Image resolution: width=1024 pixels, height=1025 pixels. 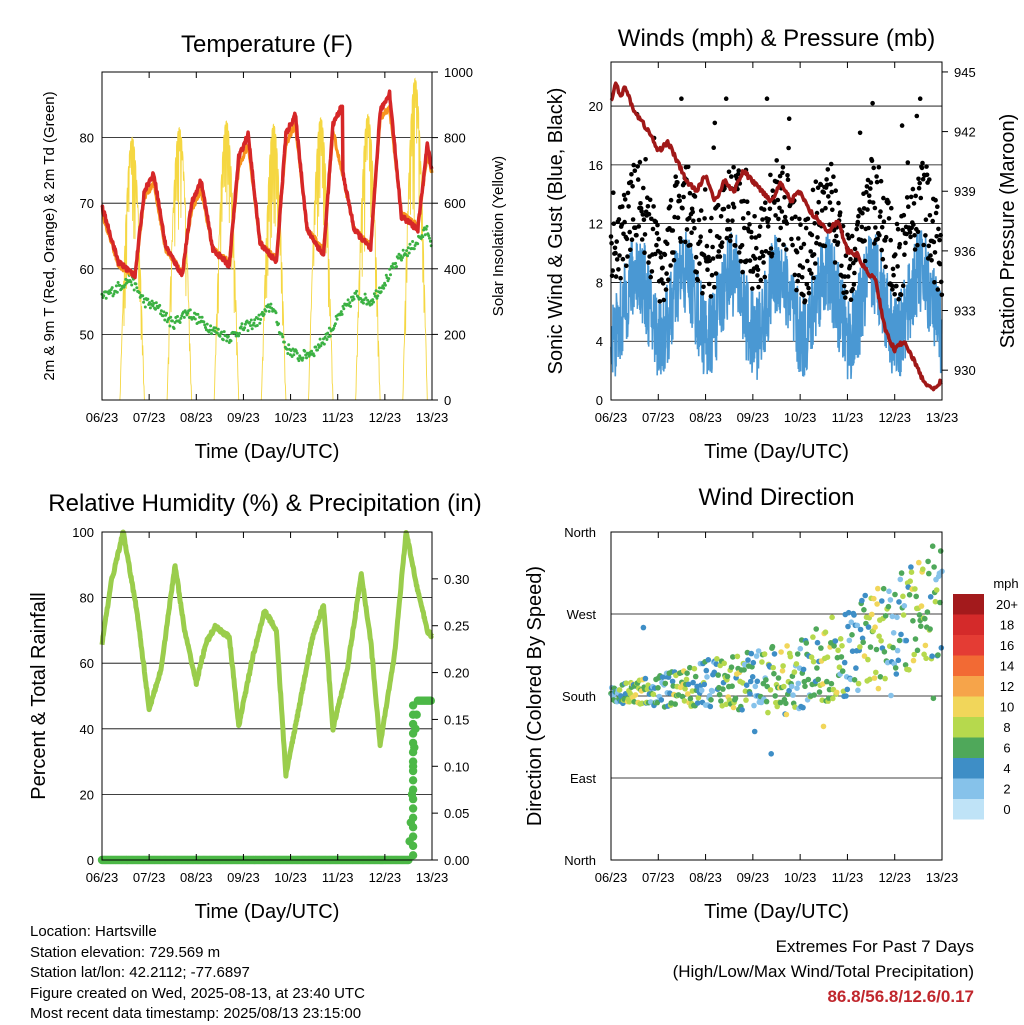 I want to click on x-tick-label: 13/23, so click(x=432, y=417).